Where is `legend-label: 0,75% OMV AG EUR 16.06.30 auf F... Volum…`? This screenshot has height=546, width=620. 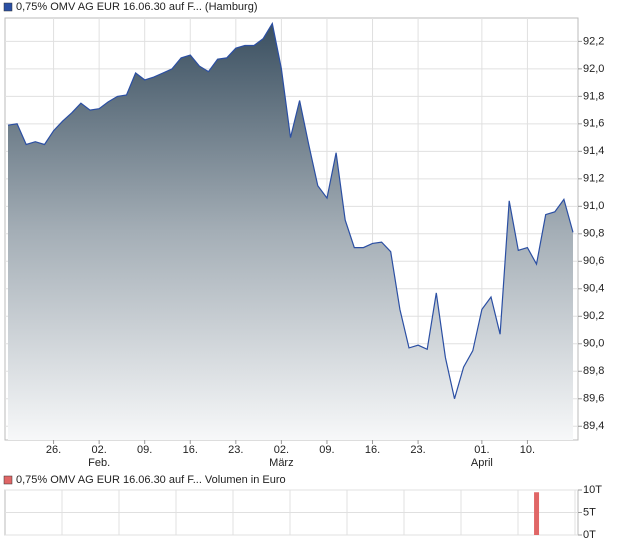
legend-label: 0,75% OMV AG EUR 16.06.30 auf F... Volum… is located at coordinates (151, 480).